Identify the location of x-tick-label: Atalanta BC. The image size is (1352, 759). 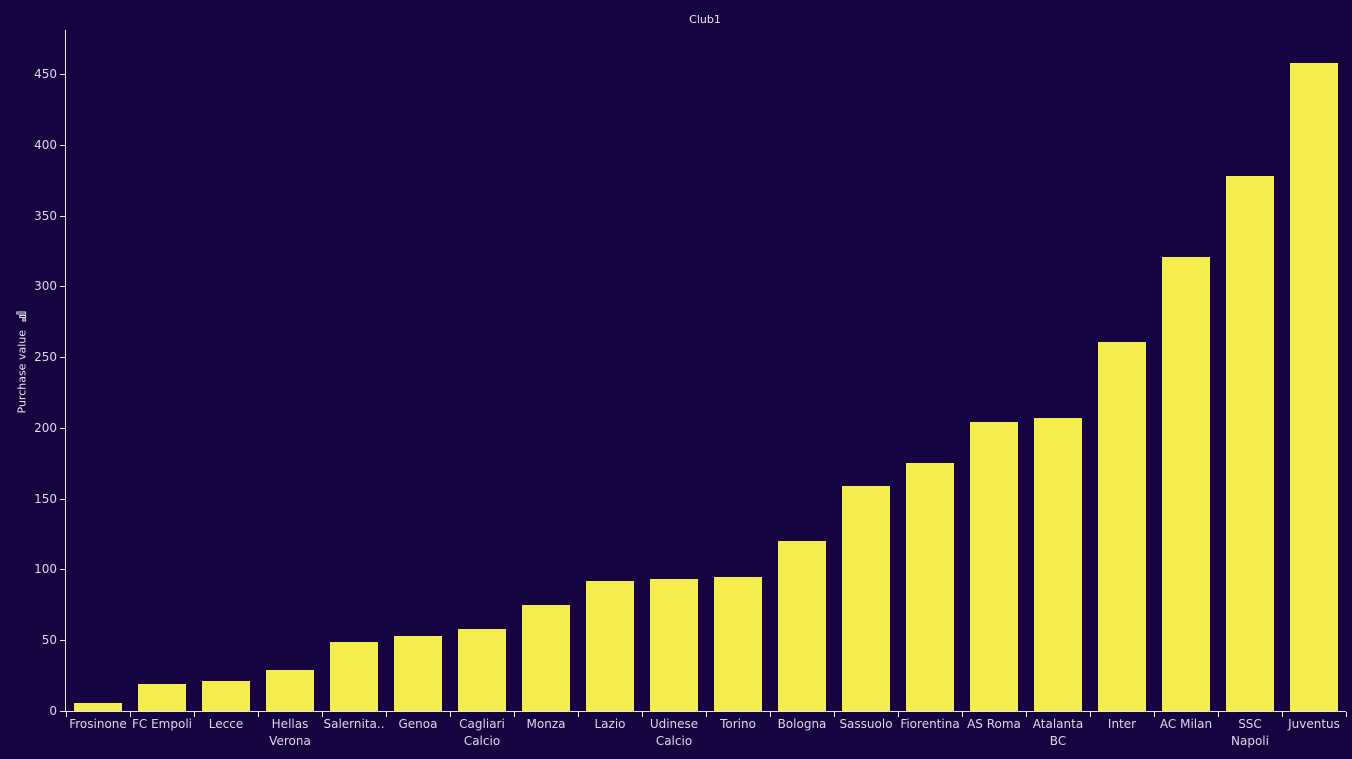
(1058, 732).